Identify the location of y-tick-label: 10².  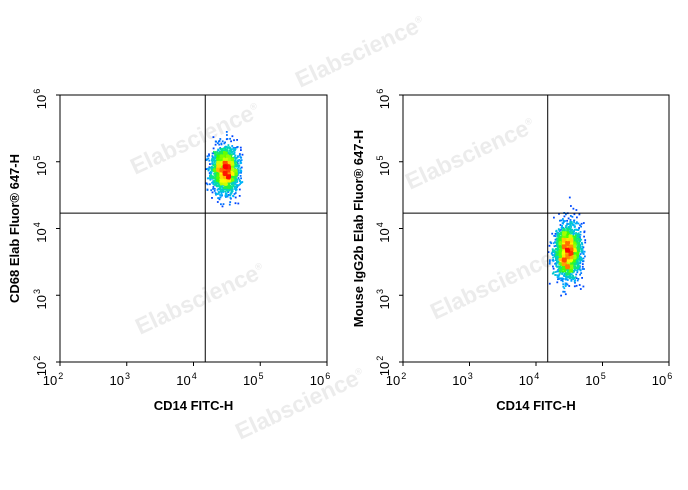
(40, 366).